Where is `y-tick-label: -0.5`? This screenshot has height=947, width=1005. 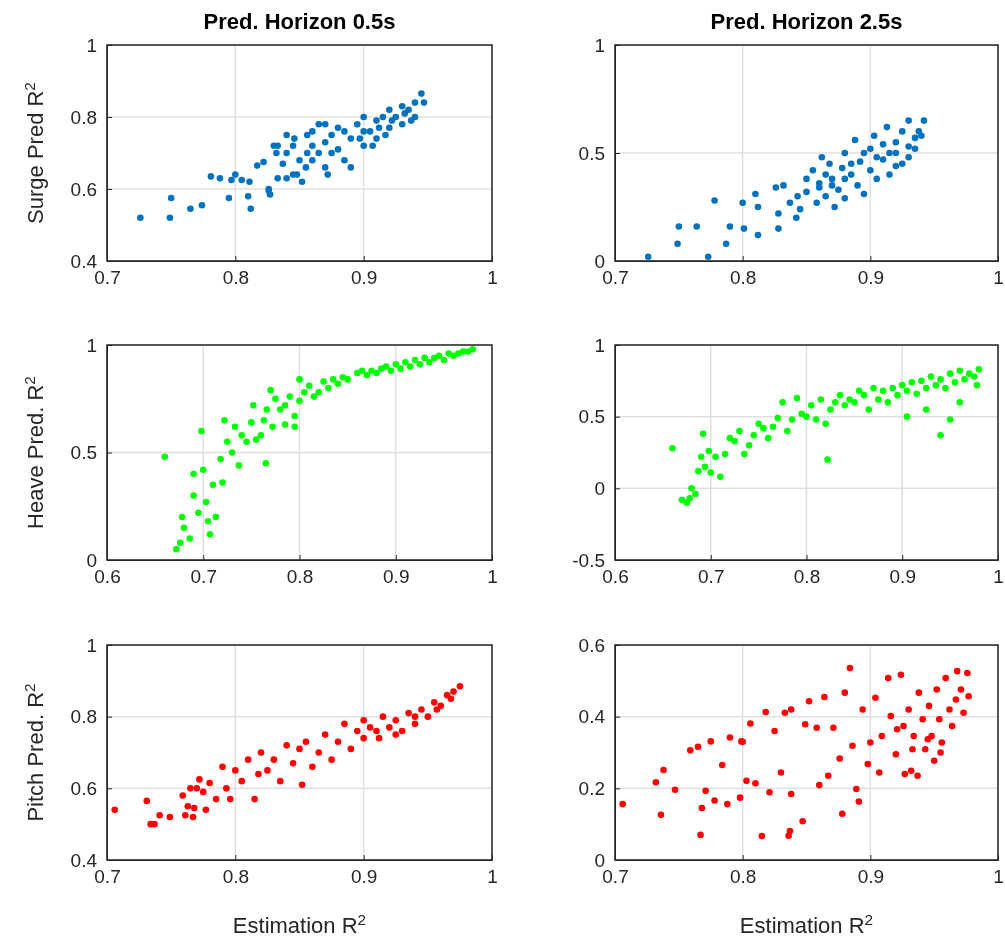 y-tick-label: -0.5 is located at coordinates (588, 560).